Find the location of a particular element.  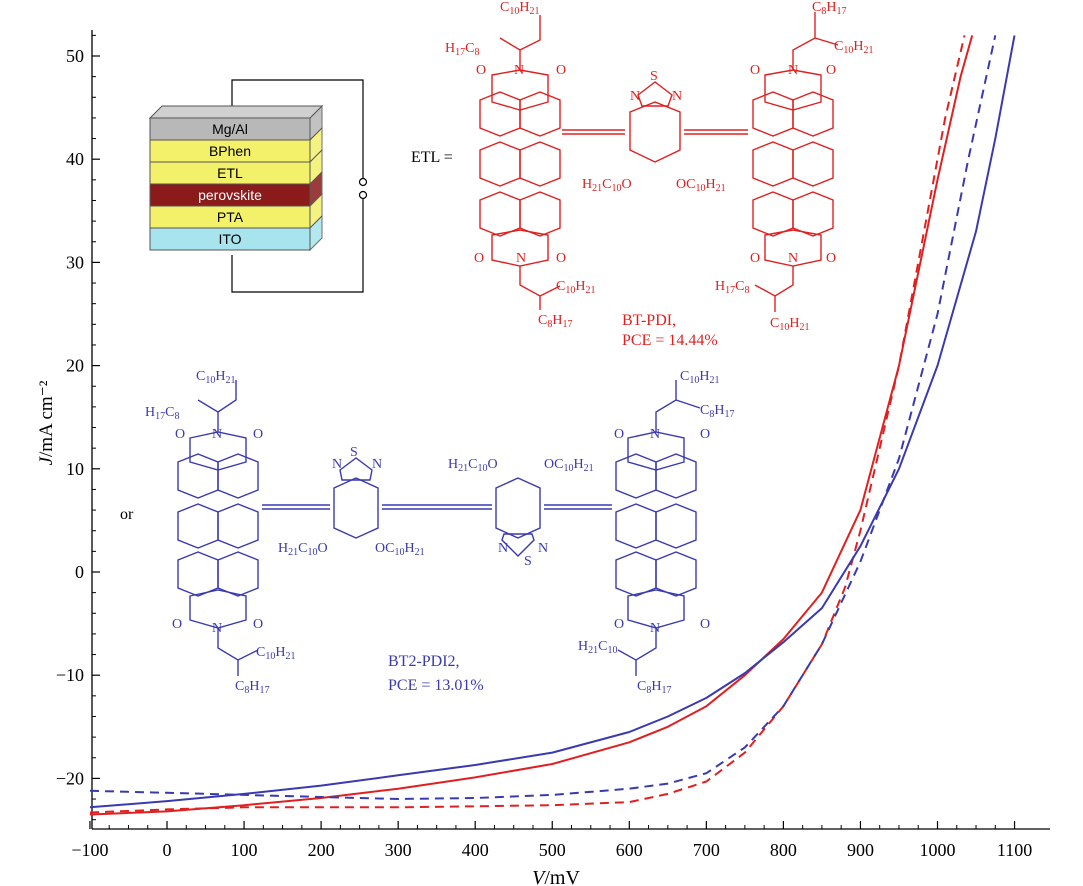

device-terminal is located at coordinates (363, 195).